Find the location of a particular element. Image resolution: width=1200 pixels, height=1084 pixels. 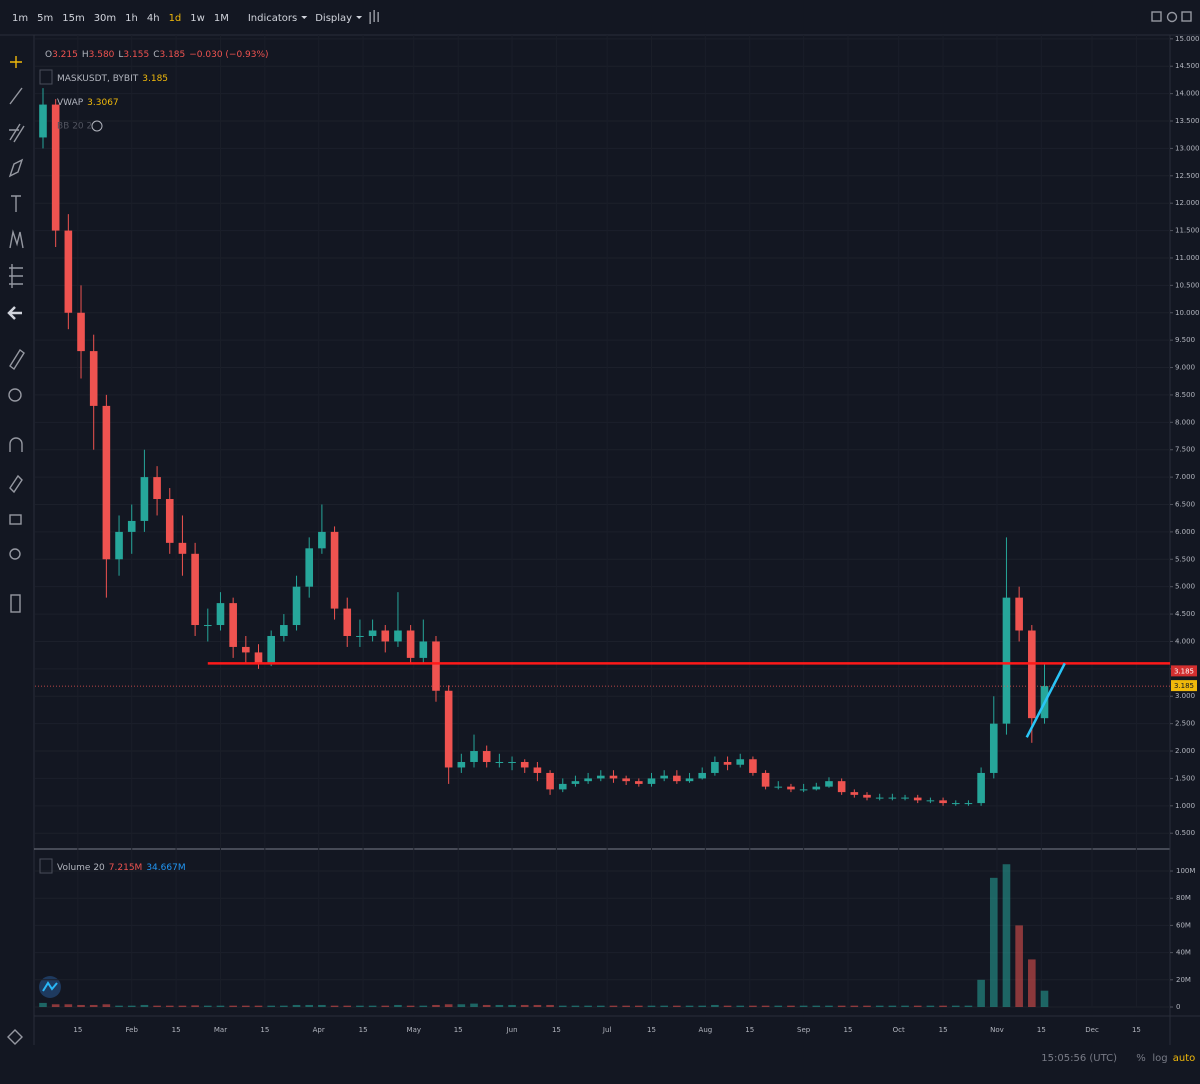

lock-tool is located at coordinates (15, 519).